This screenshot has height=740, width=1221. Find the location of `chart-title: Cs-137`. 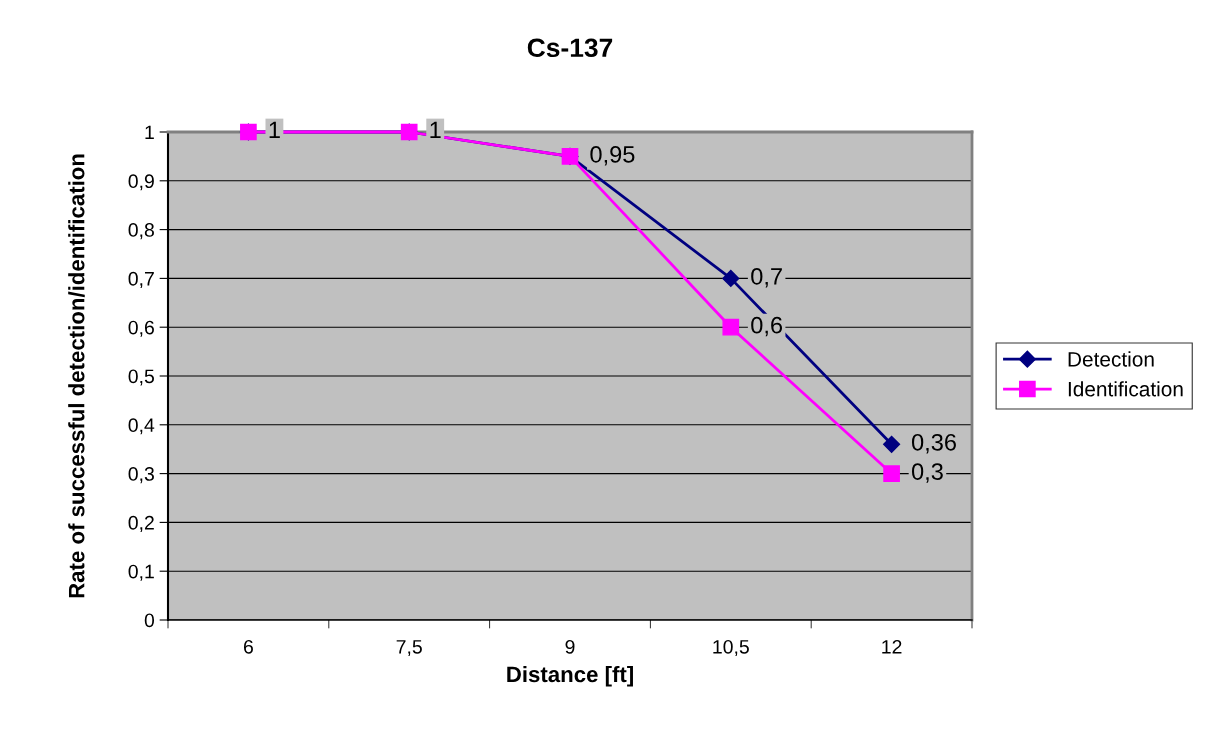

chart-title: Cs-137 is located at coordinates (570, 48).